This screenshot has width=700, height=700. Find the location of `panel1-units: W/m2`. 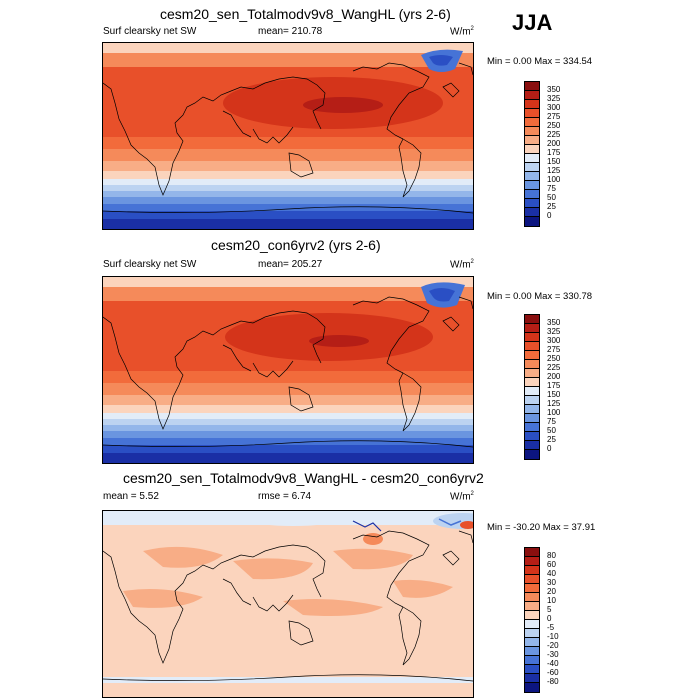

panel1-units: W/m2 is located at coordinates (462, 31).